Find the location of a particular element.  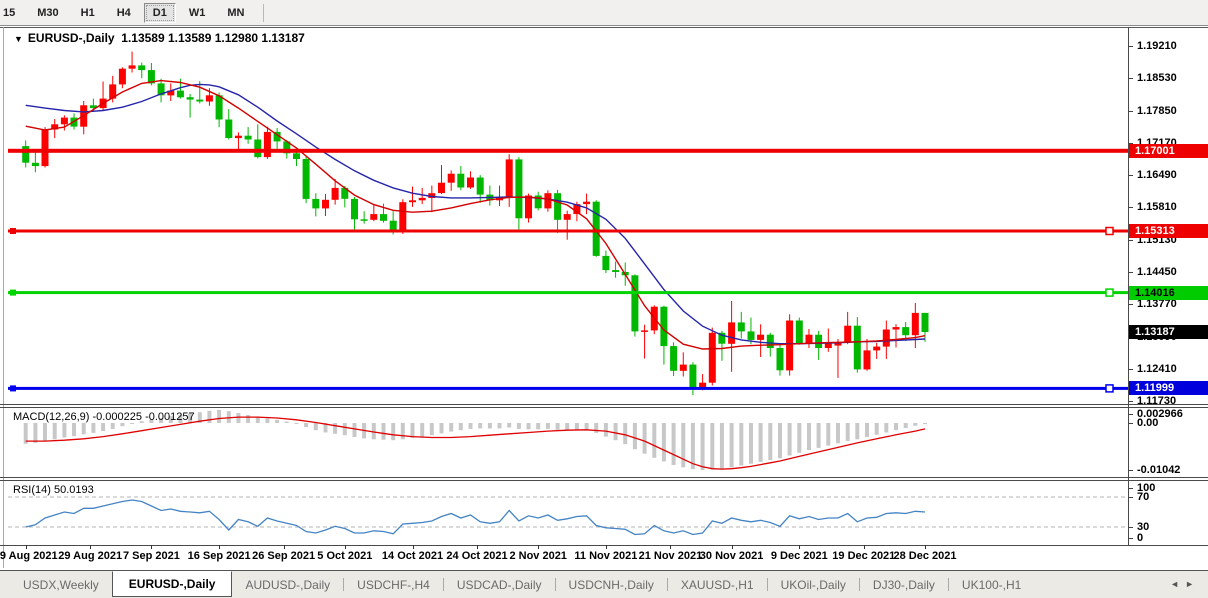

tab-uk100-h1: UK100-,H1 is located at coordinates (991, 584).